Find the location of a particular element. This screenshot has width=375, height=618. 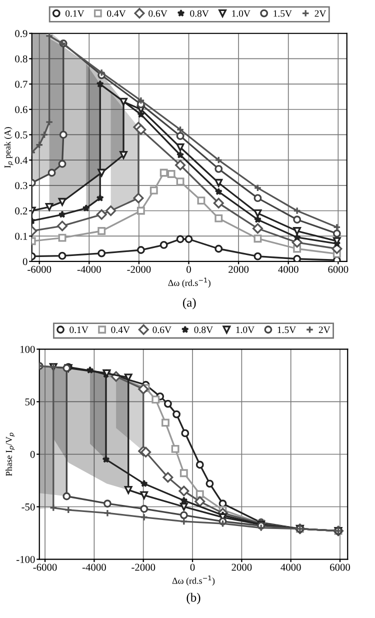

y-tick-label: 0.9 is located at coordinates (21, 34).